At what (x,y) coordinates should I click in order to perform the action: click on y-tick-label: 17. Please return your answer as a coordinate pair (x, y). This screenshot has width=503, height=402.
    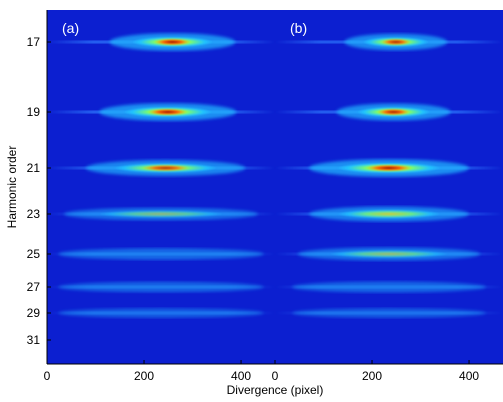
    Looking at the image, I should click on (34, 42).